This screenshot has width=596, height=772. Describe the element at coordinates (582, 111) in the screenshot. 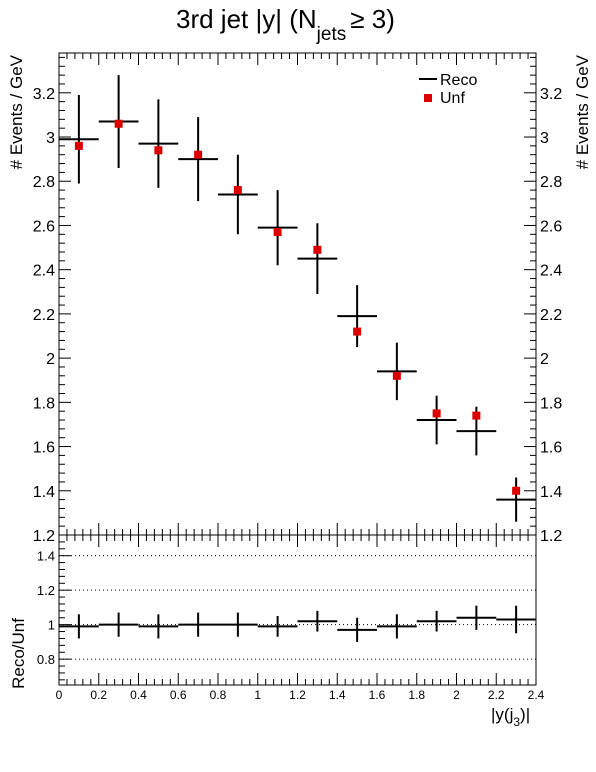

I see `top-right-ylabel: # Events / GeV` at that location.